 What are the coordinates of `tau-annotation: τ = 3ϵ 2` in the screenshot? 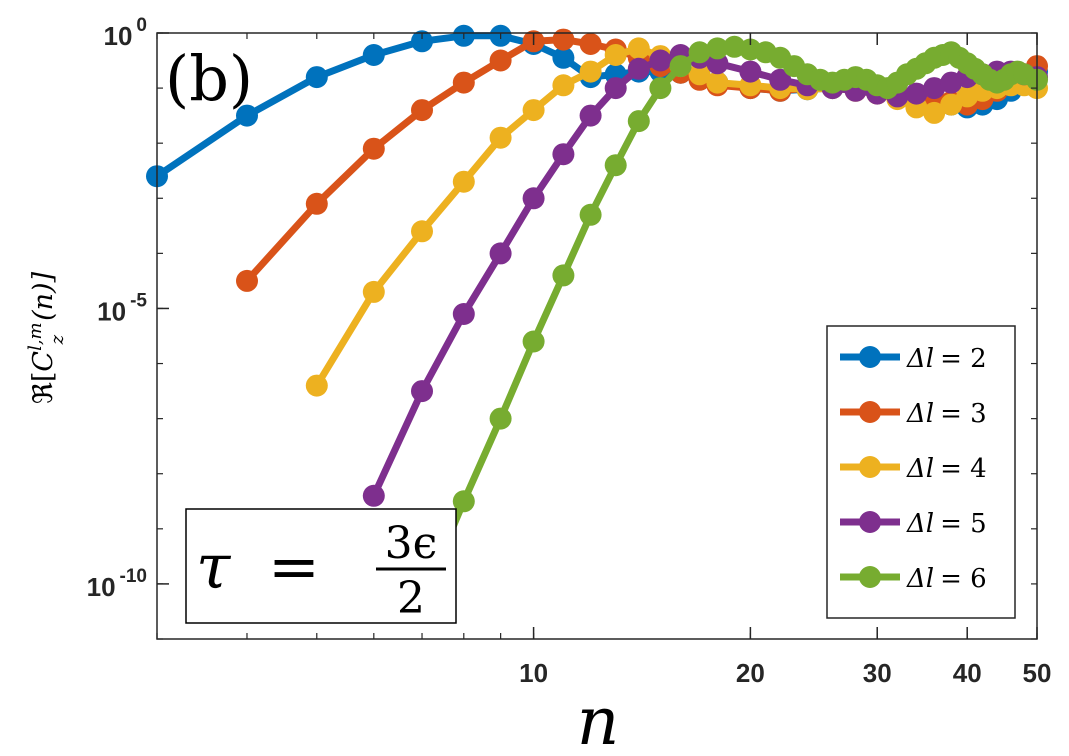 It's located at (321, 566).